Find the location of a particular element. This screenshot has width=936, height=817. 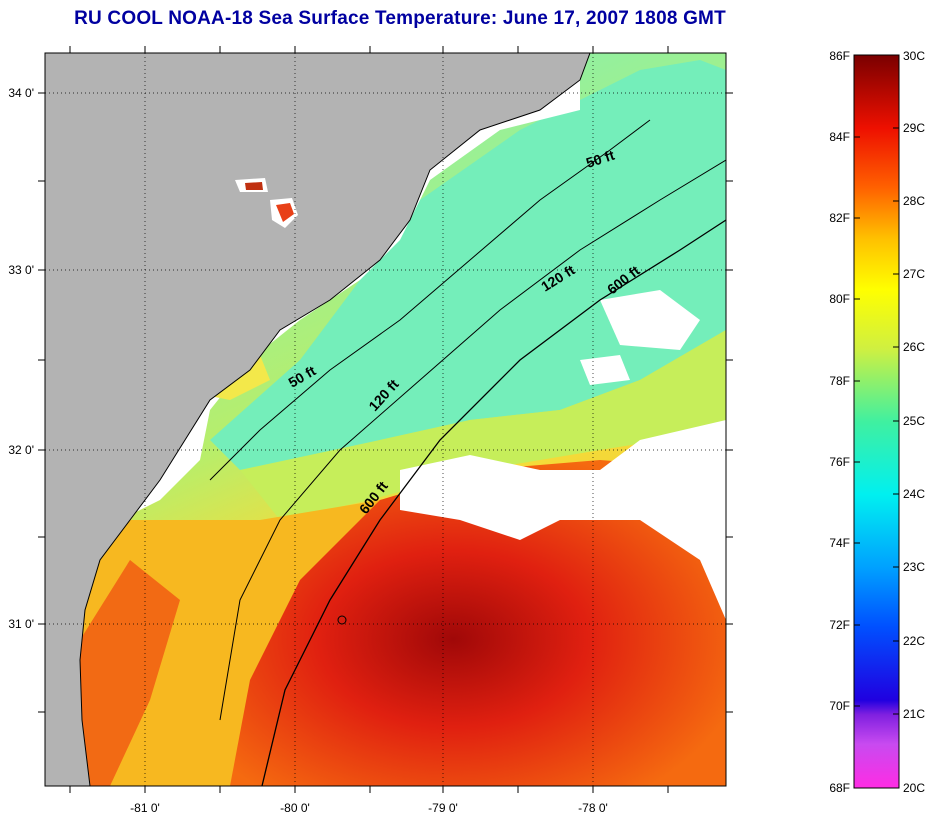

colorbar is located at coordinates (876, 421).